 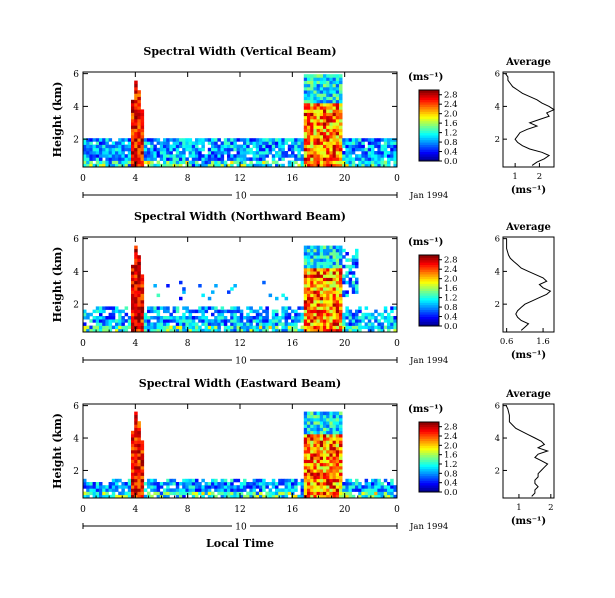 I want to click on colorbar-frame, so click(x=429, y=290).